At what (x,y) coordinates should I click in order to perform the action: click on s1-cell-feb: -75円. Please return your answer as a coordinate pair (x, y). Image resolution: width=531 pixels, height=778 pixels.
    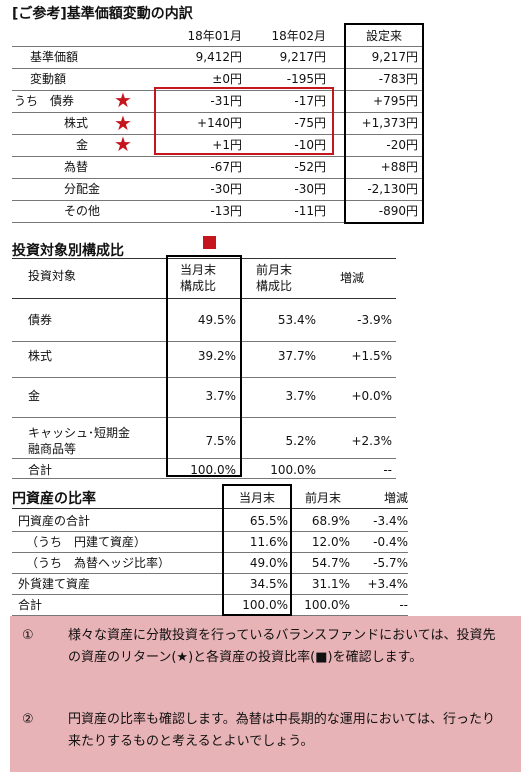
    Looking at the image, I should click on (310, 123).